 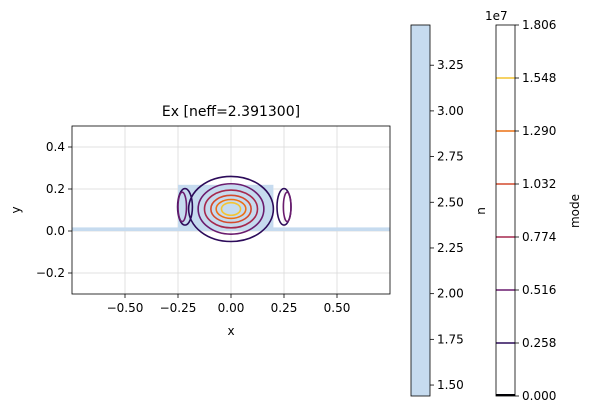 What do you see at coordinates (539, 237) in the screenshot?
I see `colorbar-mode-tick-label: 0.774` at bounding box center [539, 237].